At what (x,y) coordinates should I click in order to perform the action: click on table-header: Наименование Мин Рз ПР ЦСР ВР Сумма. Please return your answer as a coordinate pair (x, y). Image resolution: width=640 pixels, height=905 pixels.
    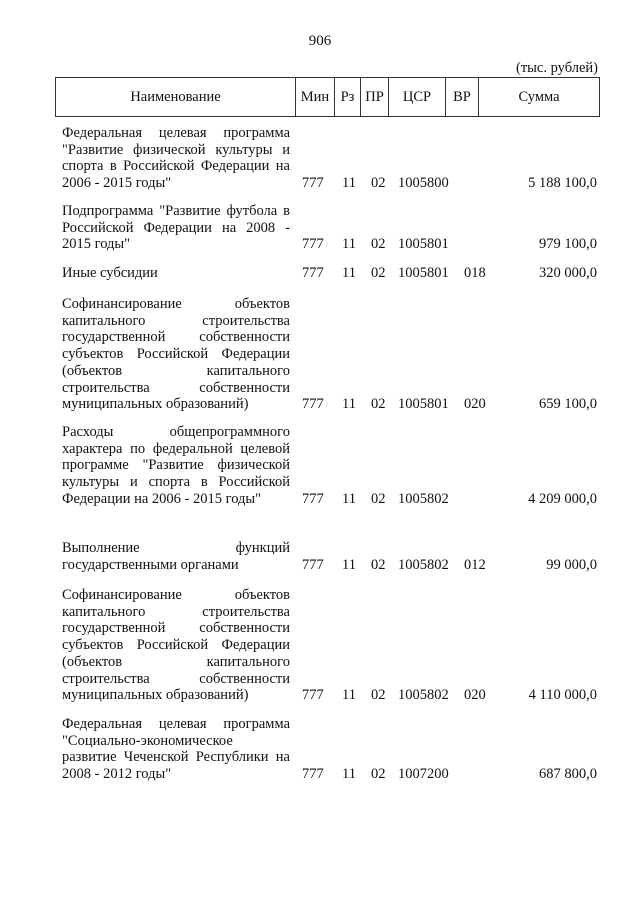
    Looking at the image, I should click on (327, 97).